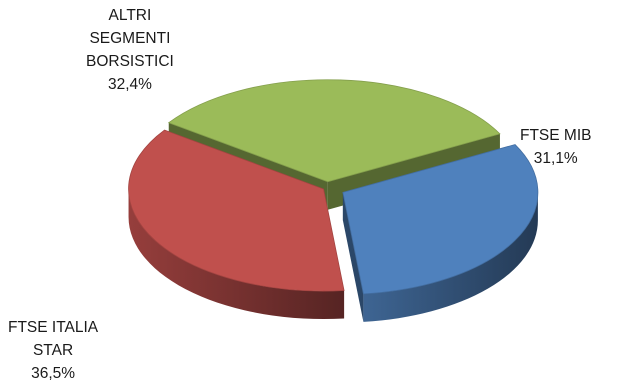 Image resolution: width=629 pixels, height=387 pixels. What do you see at coordinates (130, 50) in the screenshot?
I see `slice-label-altri-segmenti-borsistici: ALTRI SEGMENTI BORSISTICI 32,4%` at bounding box center [130, 50].